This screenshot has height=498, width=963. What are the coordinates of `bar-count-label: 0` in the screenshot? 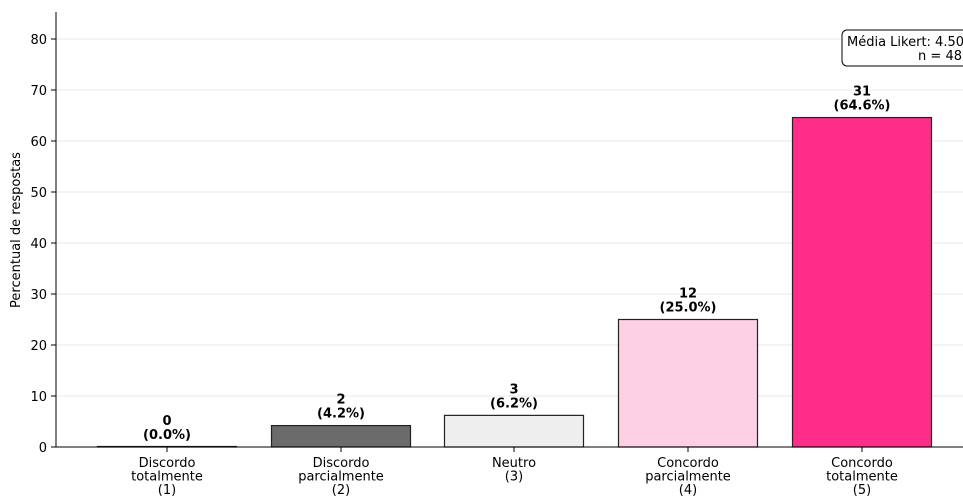 It's located at (166, 421).